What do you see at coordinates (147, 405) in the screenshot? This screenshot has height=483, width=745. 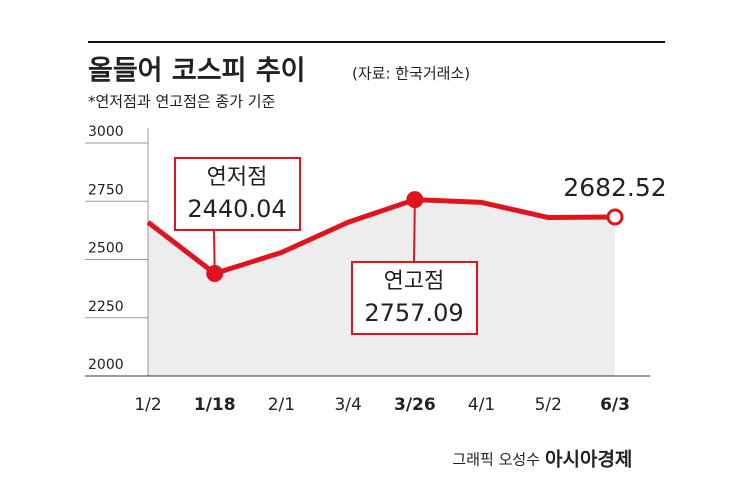 I see `x-tick-label: 1/2` at bounding box center [147, 405].